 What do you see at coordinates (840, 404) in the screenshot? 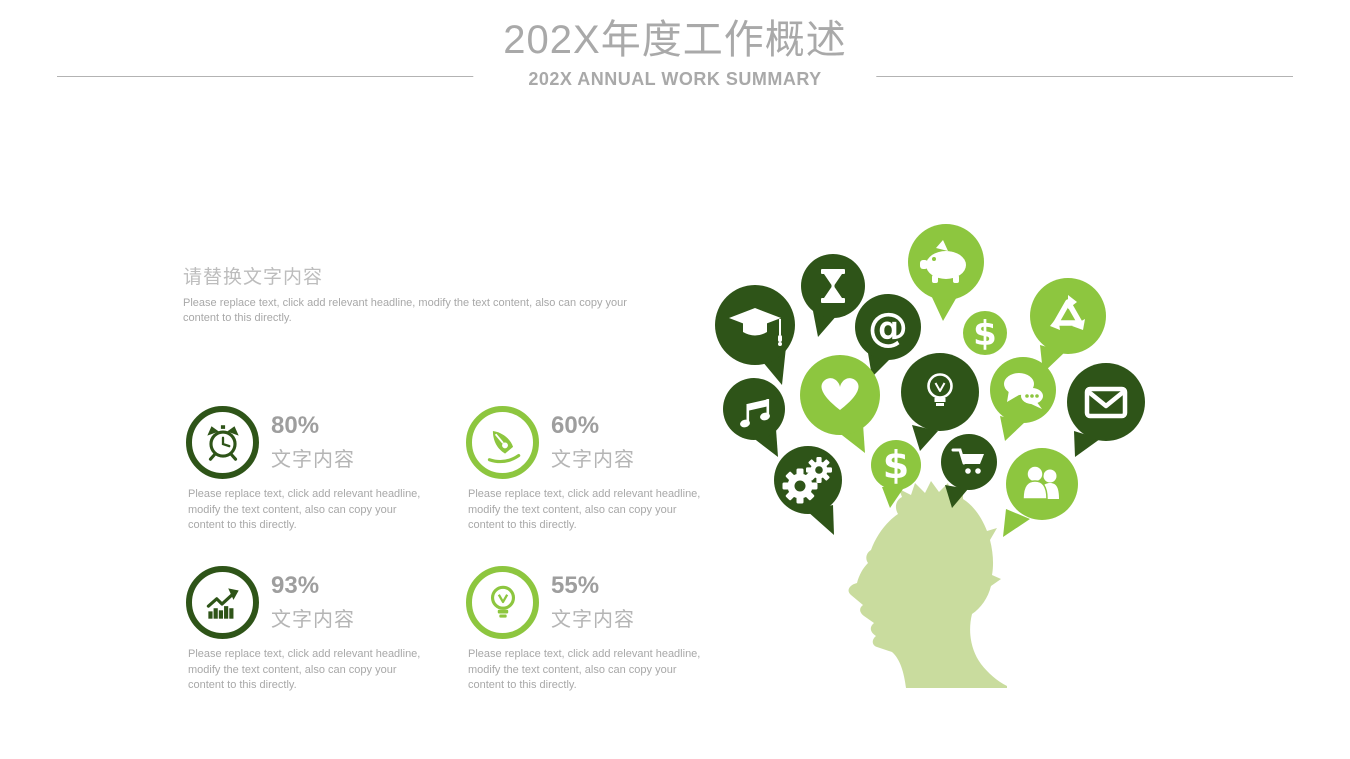
I see `heart-icon` at bounding box center [840, 404].